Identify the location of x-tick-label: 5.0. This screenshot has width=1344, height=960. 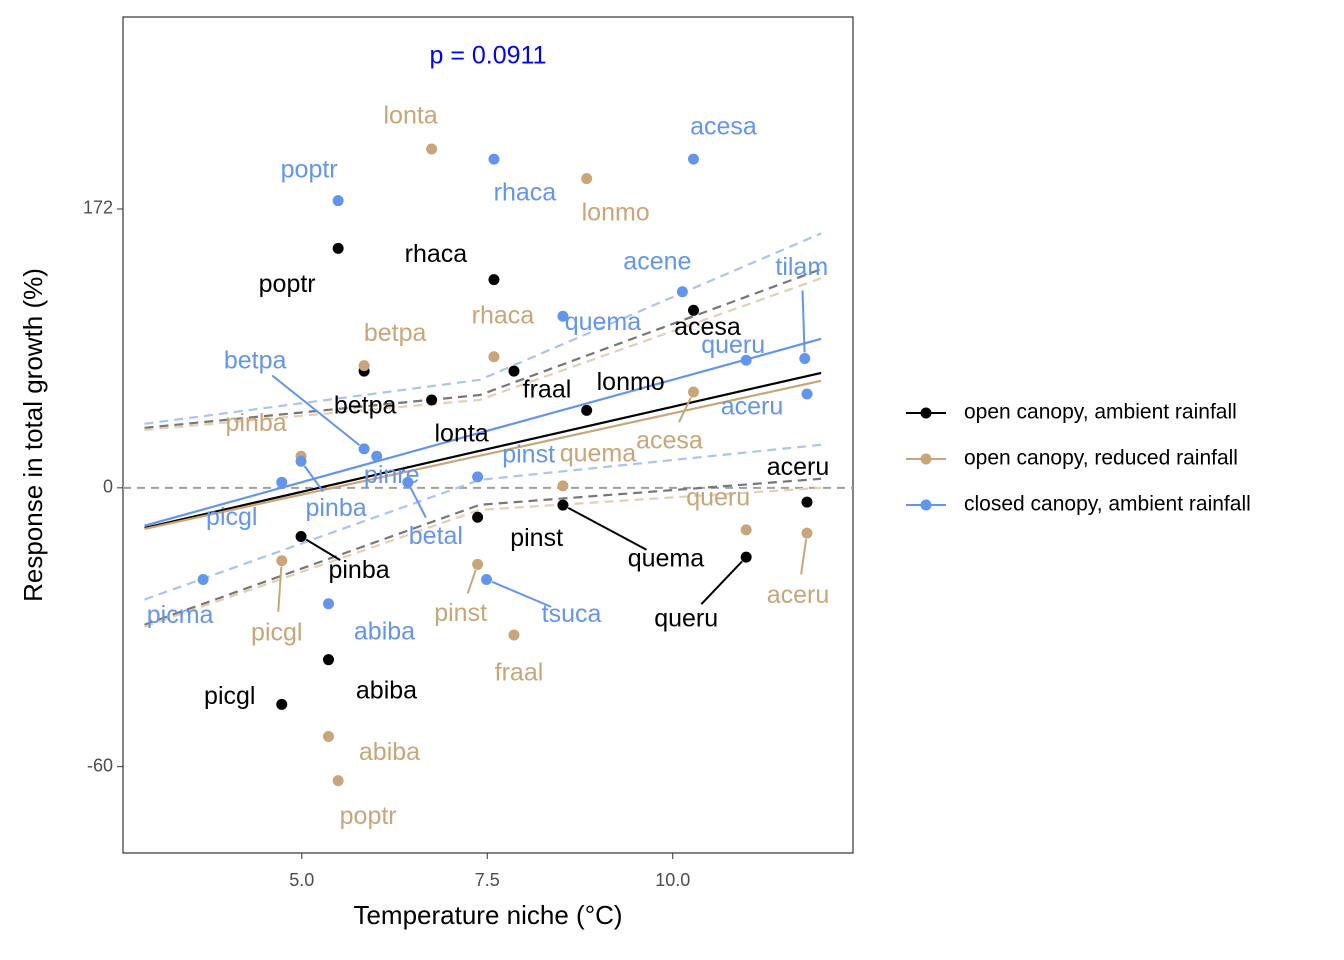
(301, 880).